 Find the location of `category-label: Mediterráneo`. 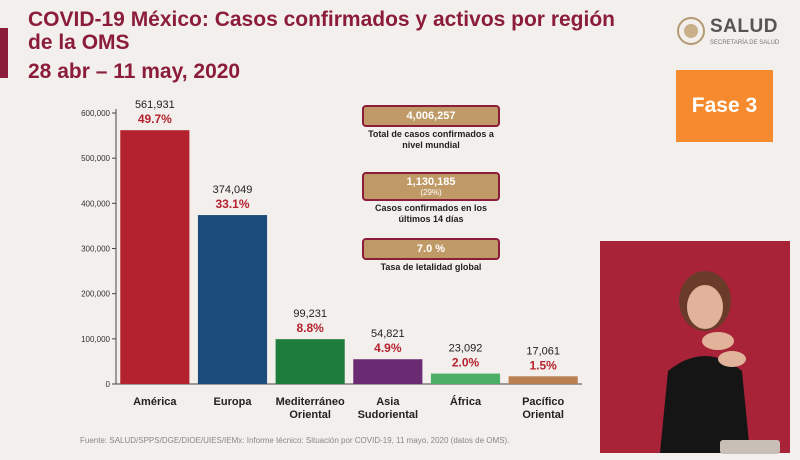

category-label: Mediterráneo is located at coordinates (310, 402).